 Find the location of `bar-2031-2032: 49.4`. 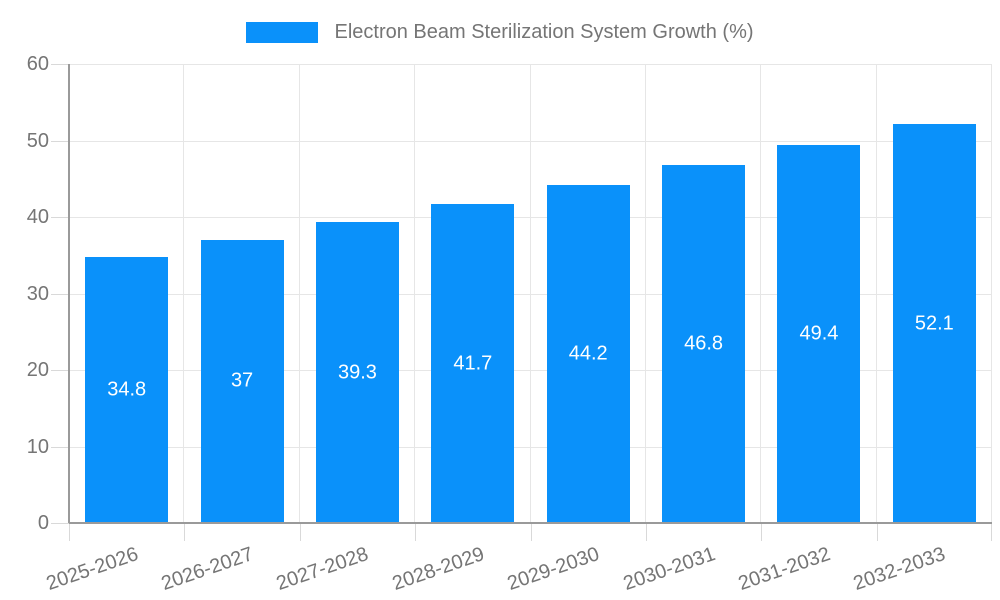

bar-2031-2032: 49.4 is located at coordinates (819, 334).